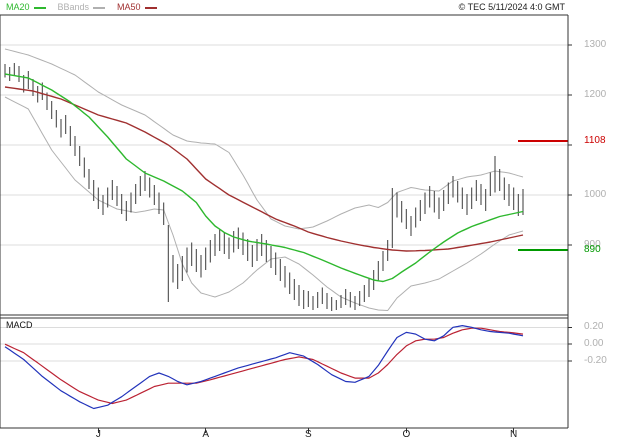  What do you see at coordinates (99, 7) in the screenshot?
I see `bbands-line-swatch-icon` at bounding box center [99, 7].